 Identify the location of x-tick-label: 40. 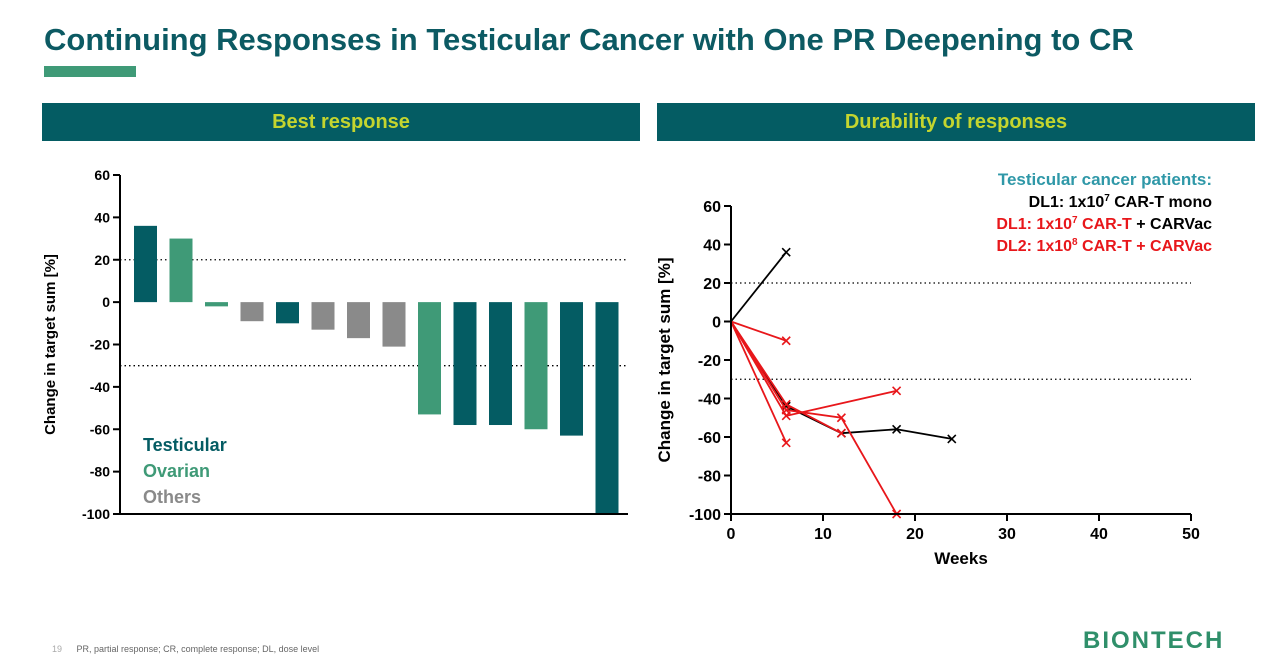
(1099, 534).